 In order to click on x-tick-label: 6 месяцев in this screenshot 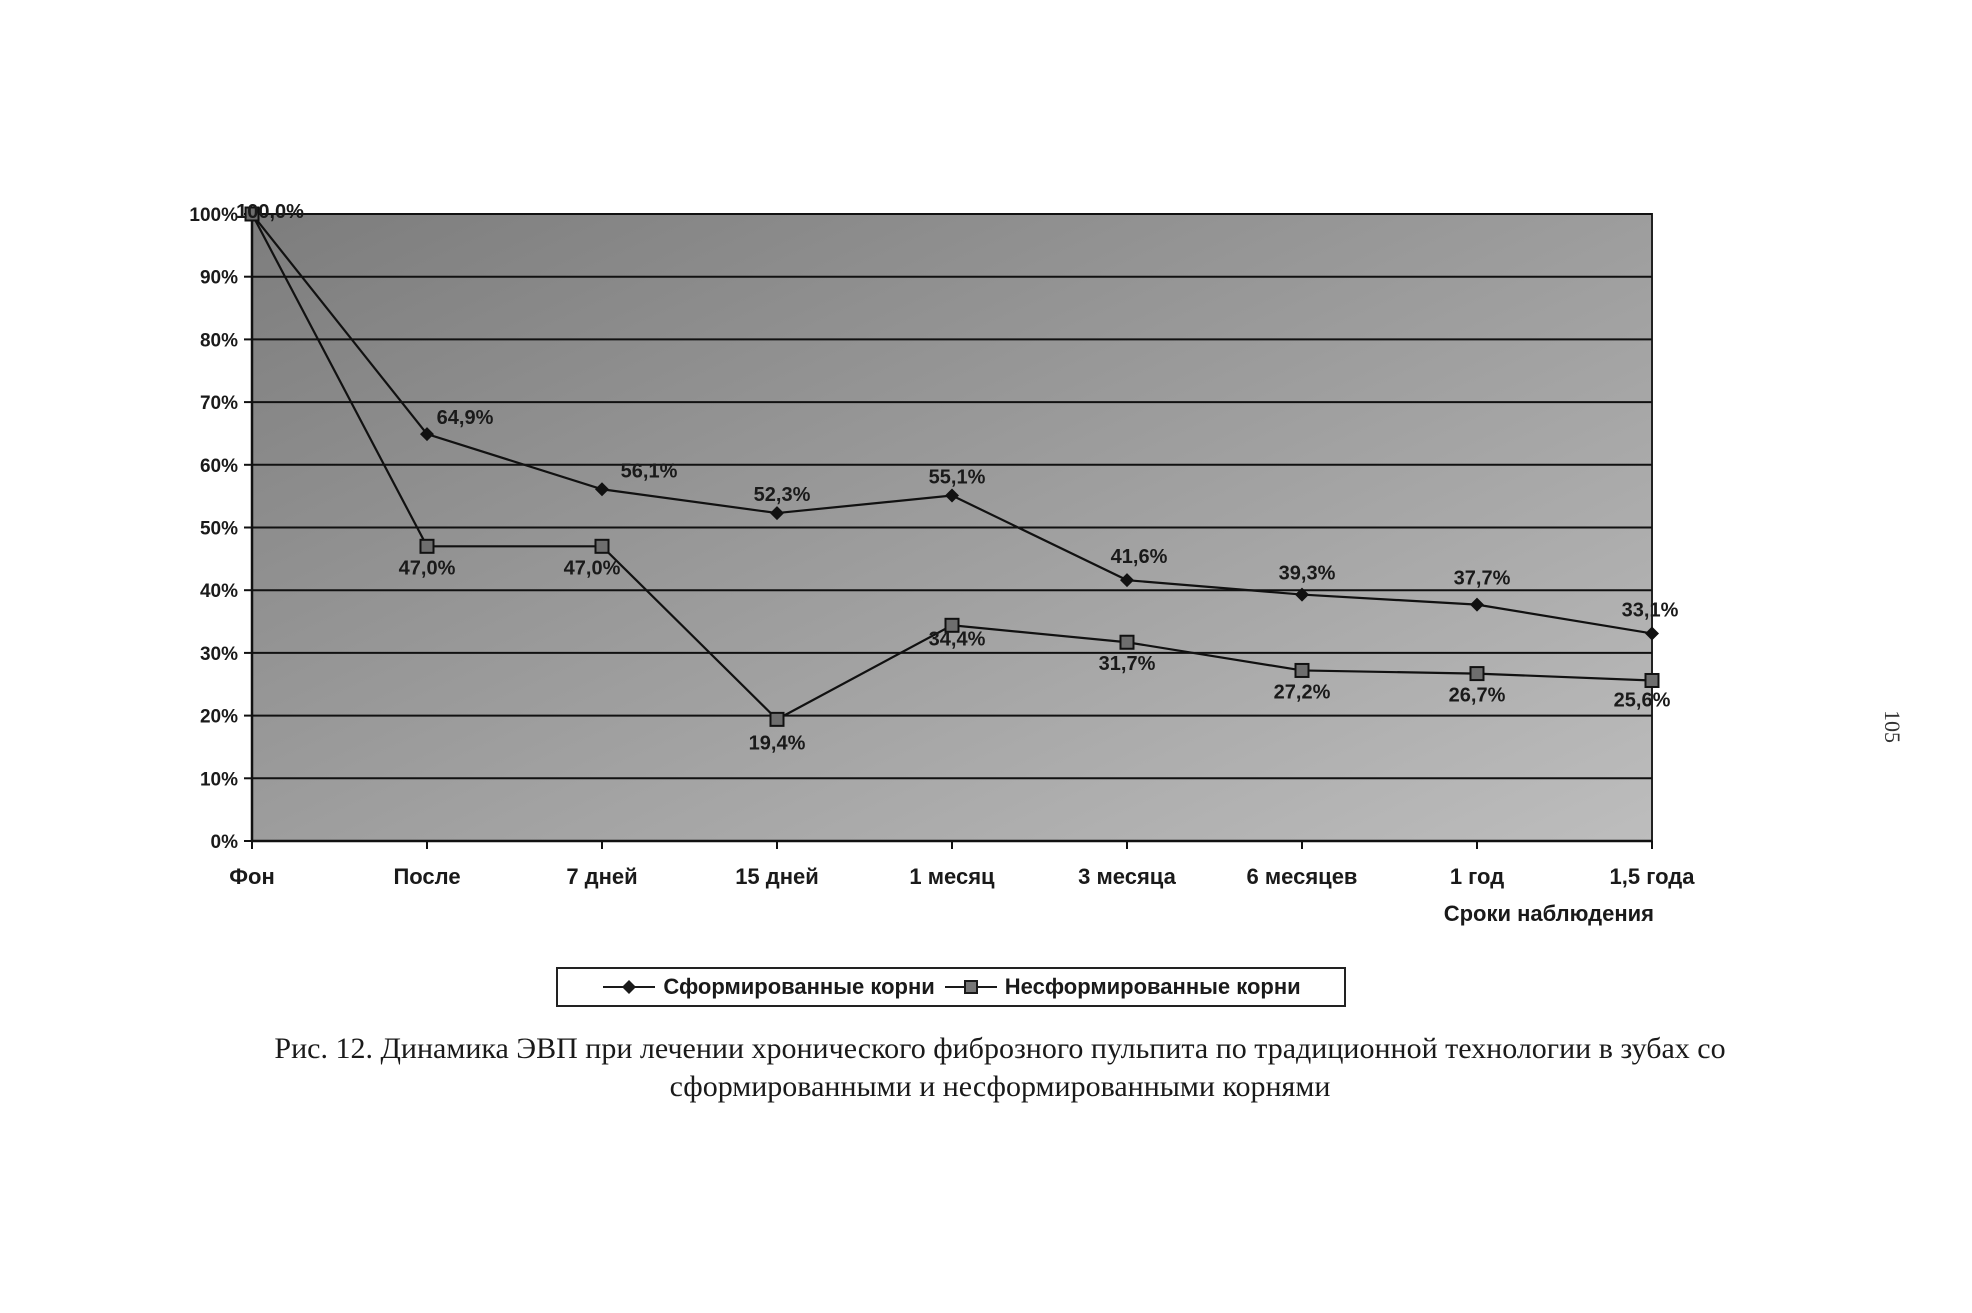, I will do `click(1302, 876)`.